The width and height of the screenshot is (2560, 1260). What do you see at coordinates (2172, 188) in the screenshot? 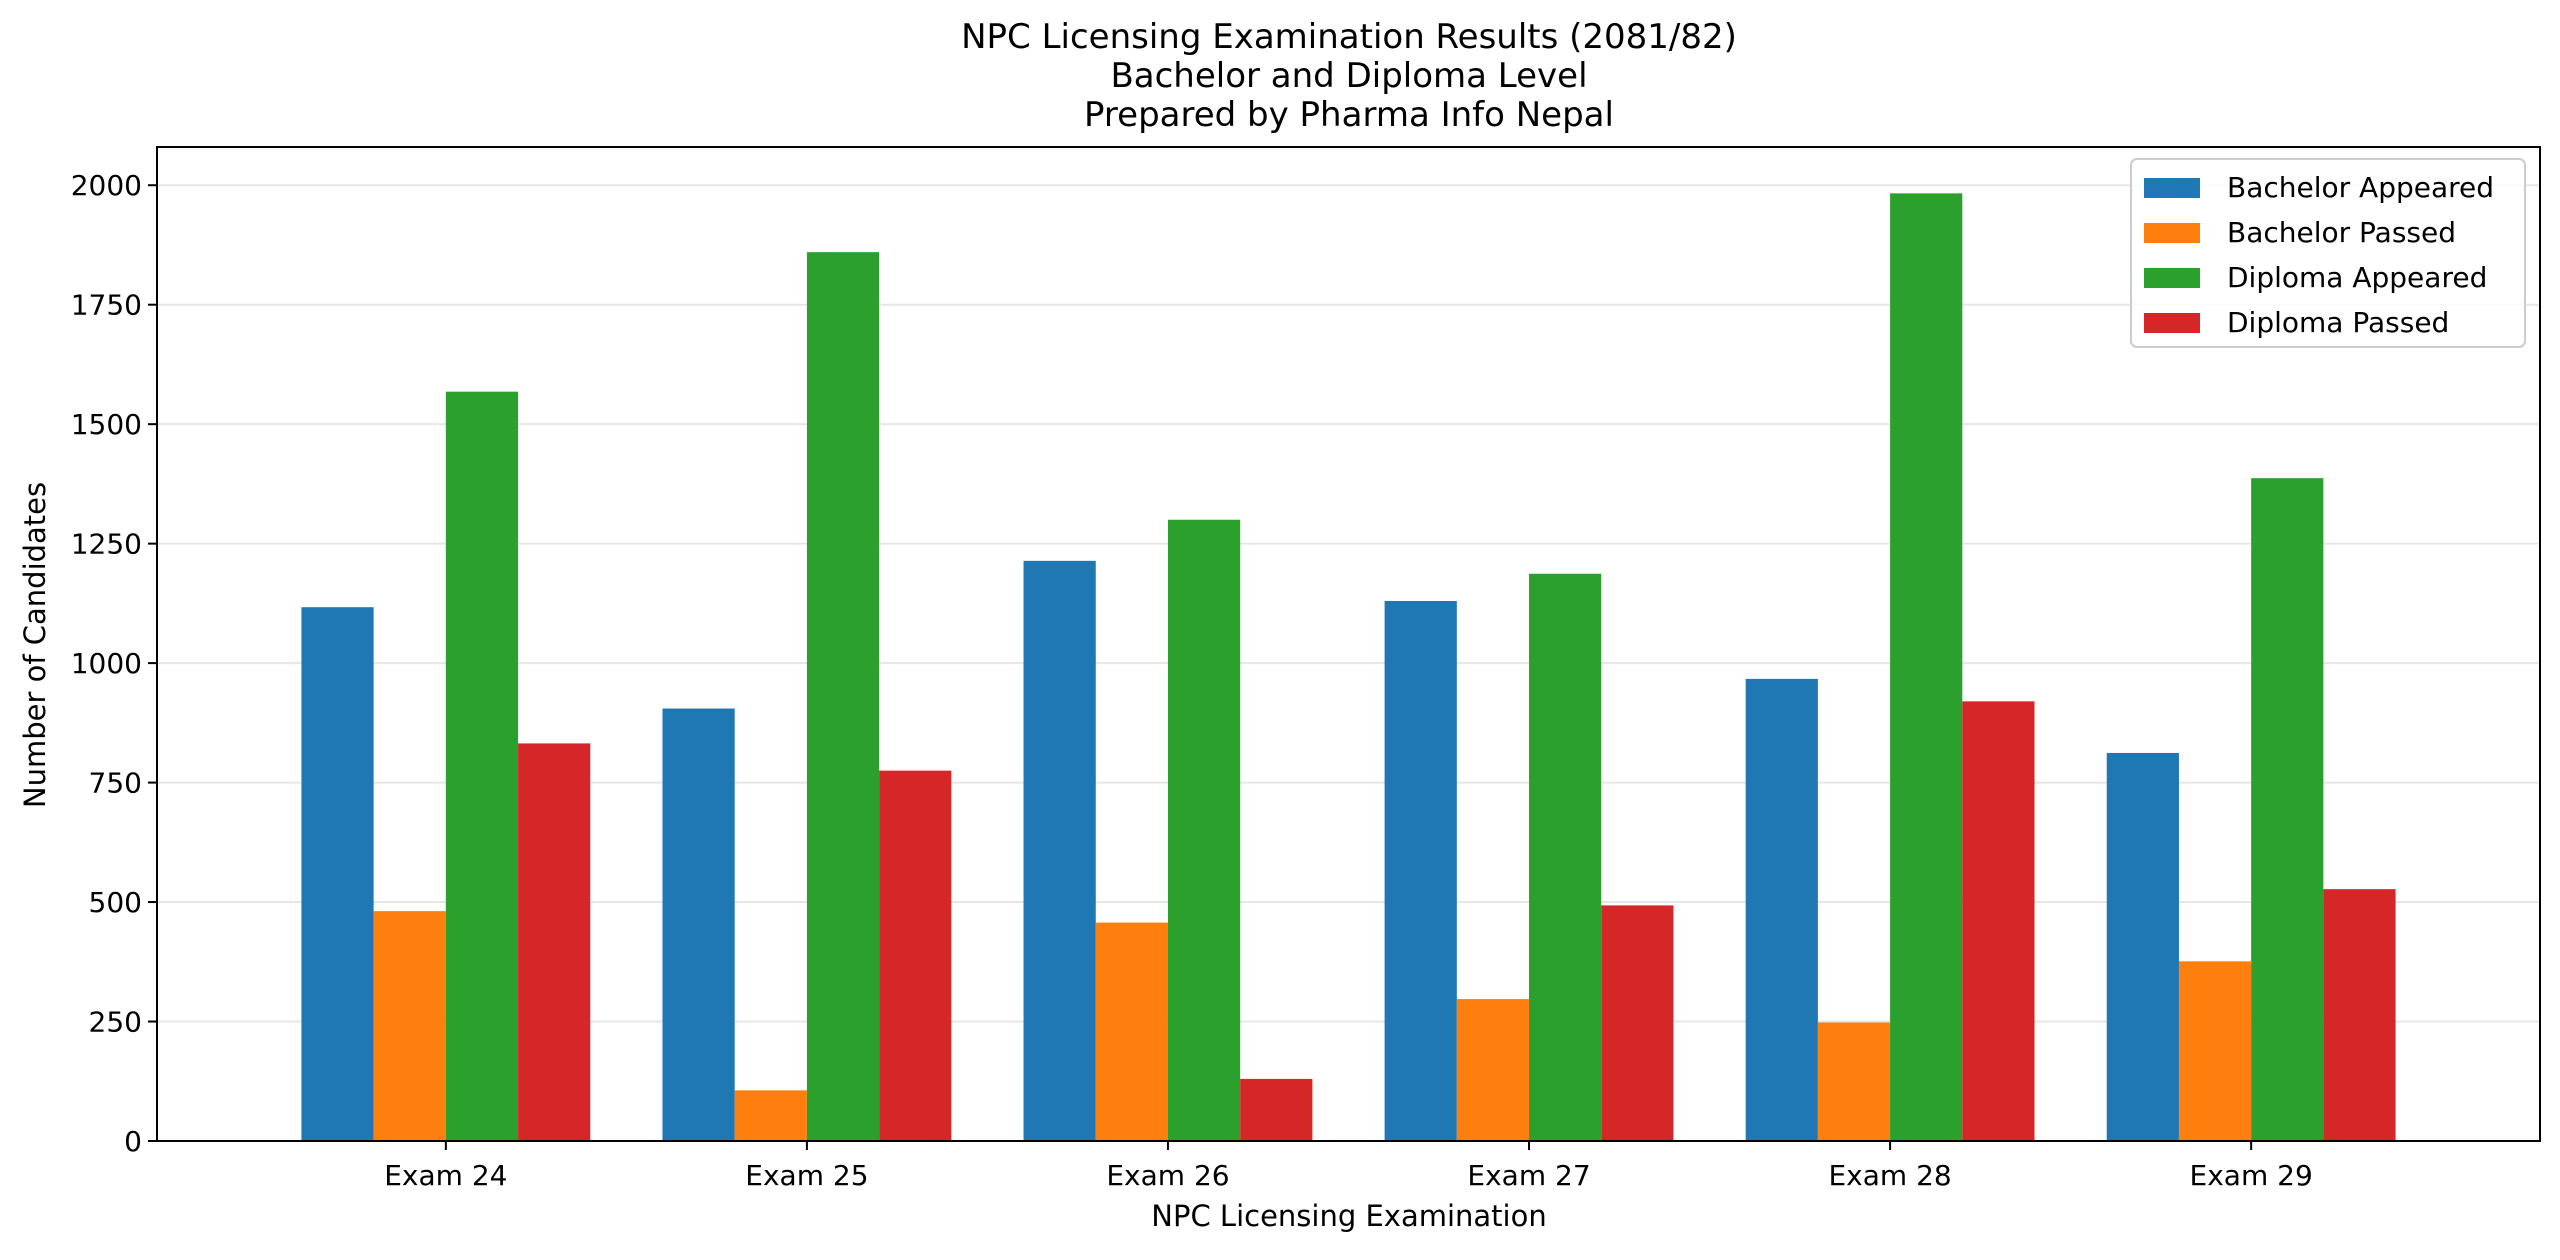
I see `legend-swatch-bachelor-appeared` at bounding box center [2172, 188].